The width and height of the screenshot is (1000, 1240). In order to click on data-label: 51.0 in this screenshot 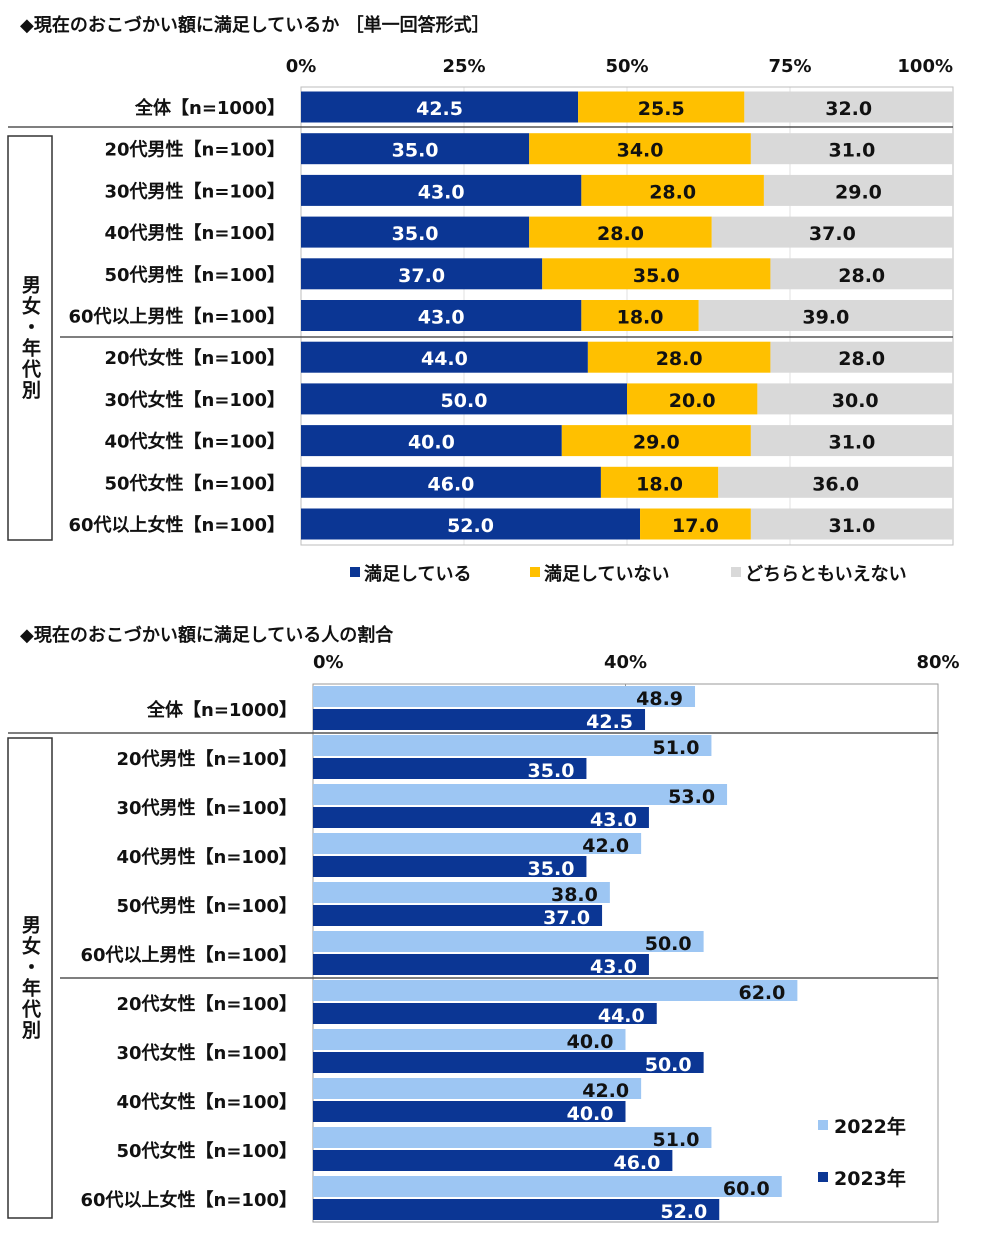, I will do `click(676, 1140)`.